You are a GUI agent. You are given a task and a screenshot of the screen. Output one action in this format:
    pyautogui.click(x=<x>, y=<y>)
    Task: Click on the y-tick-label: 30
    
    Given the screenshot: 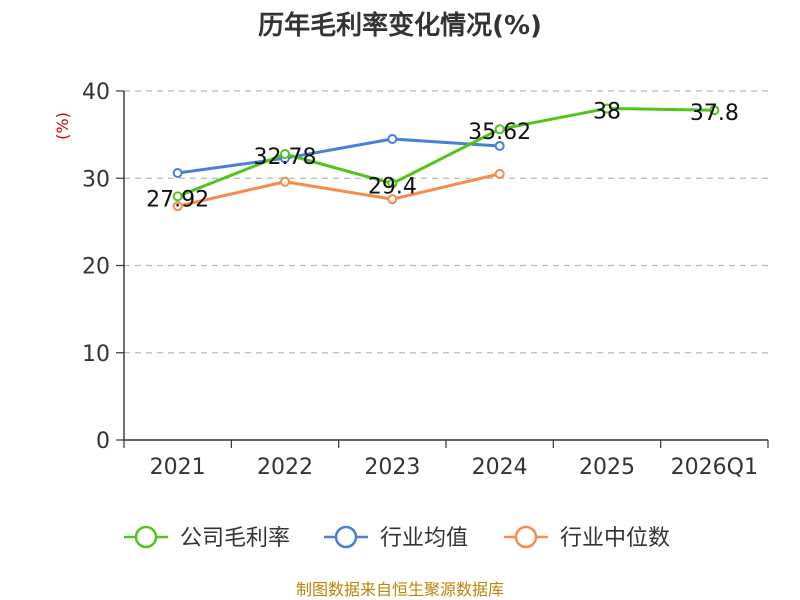 What is the action you would take?
    pyautogui.click(x=96, y=179)
    